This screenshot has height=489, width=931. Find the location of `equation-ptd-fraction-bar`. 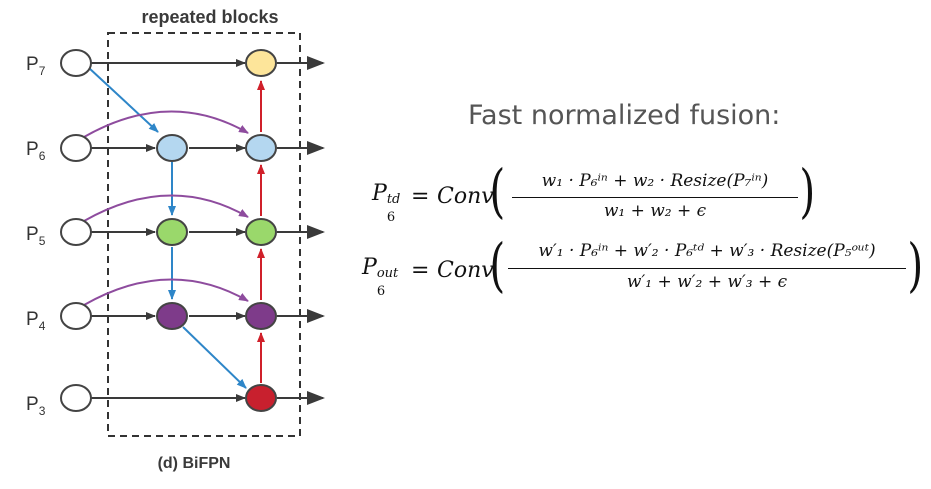

equation-ptd-fraction-bar is located at coordinates (655, 198).